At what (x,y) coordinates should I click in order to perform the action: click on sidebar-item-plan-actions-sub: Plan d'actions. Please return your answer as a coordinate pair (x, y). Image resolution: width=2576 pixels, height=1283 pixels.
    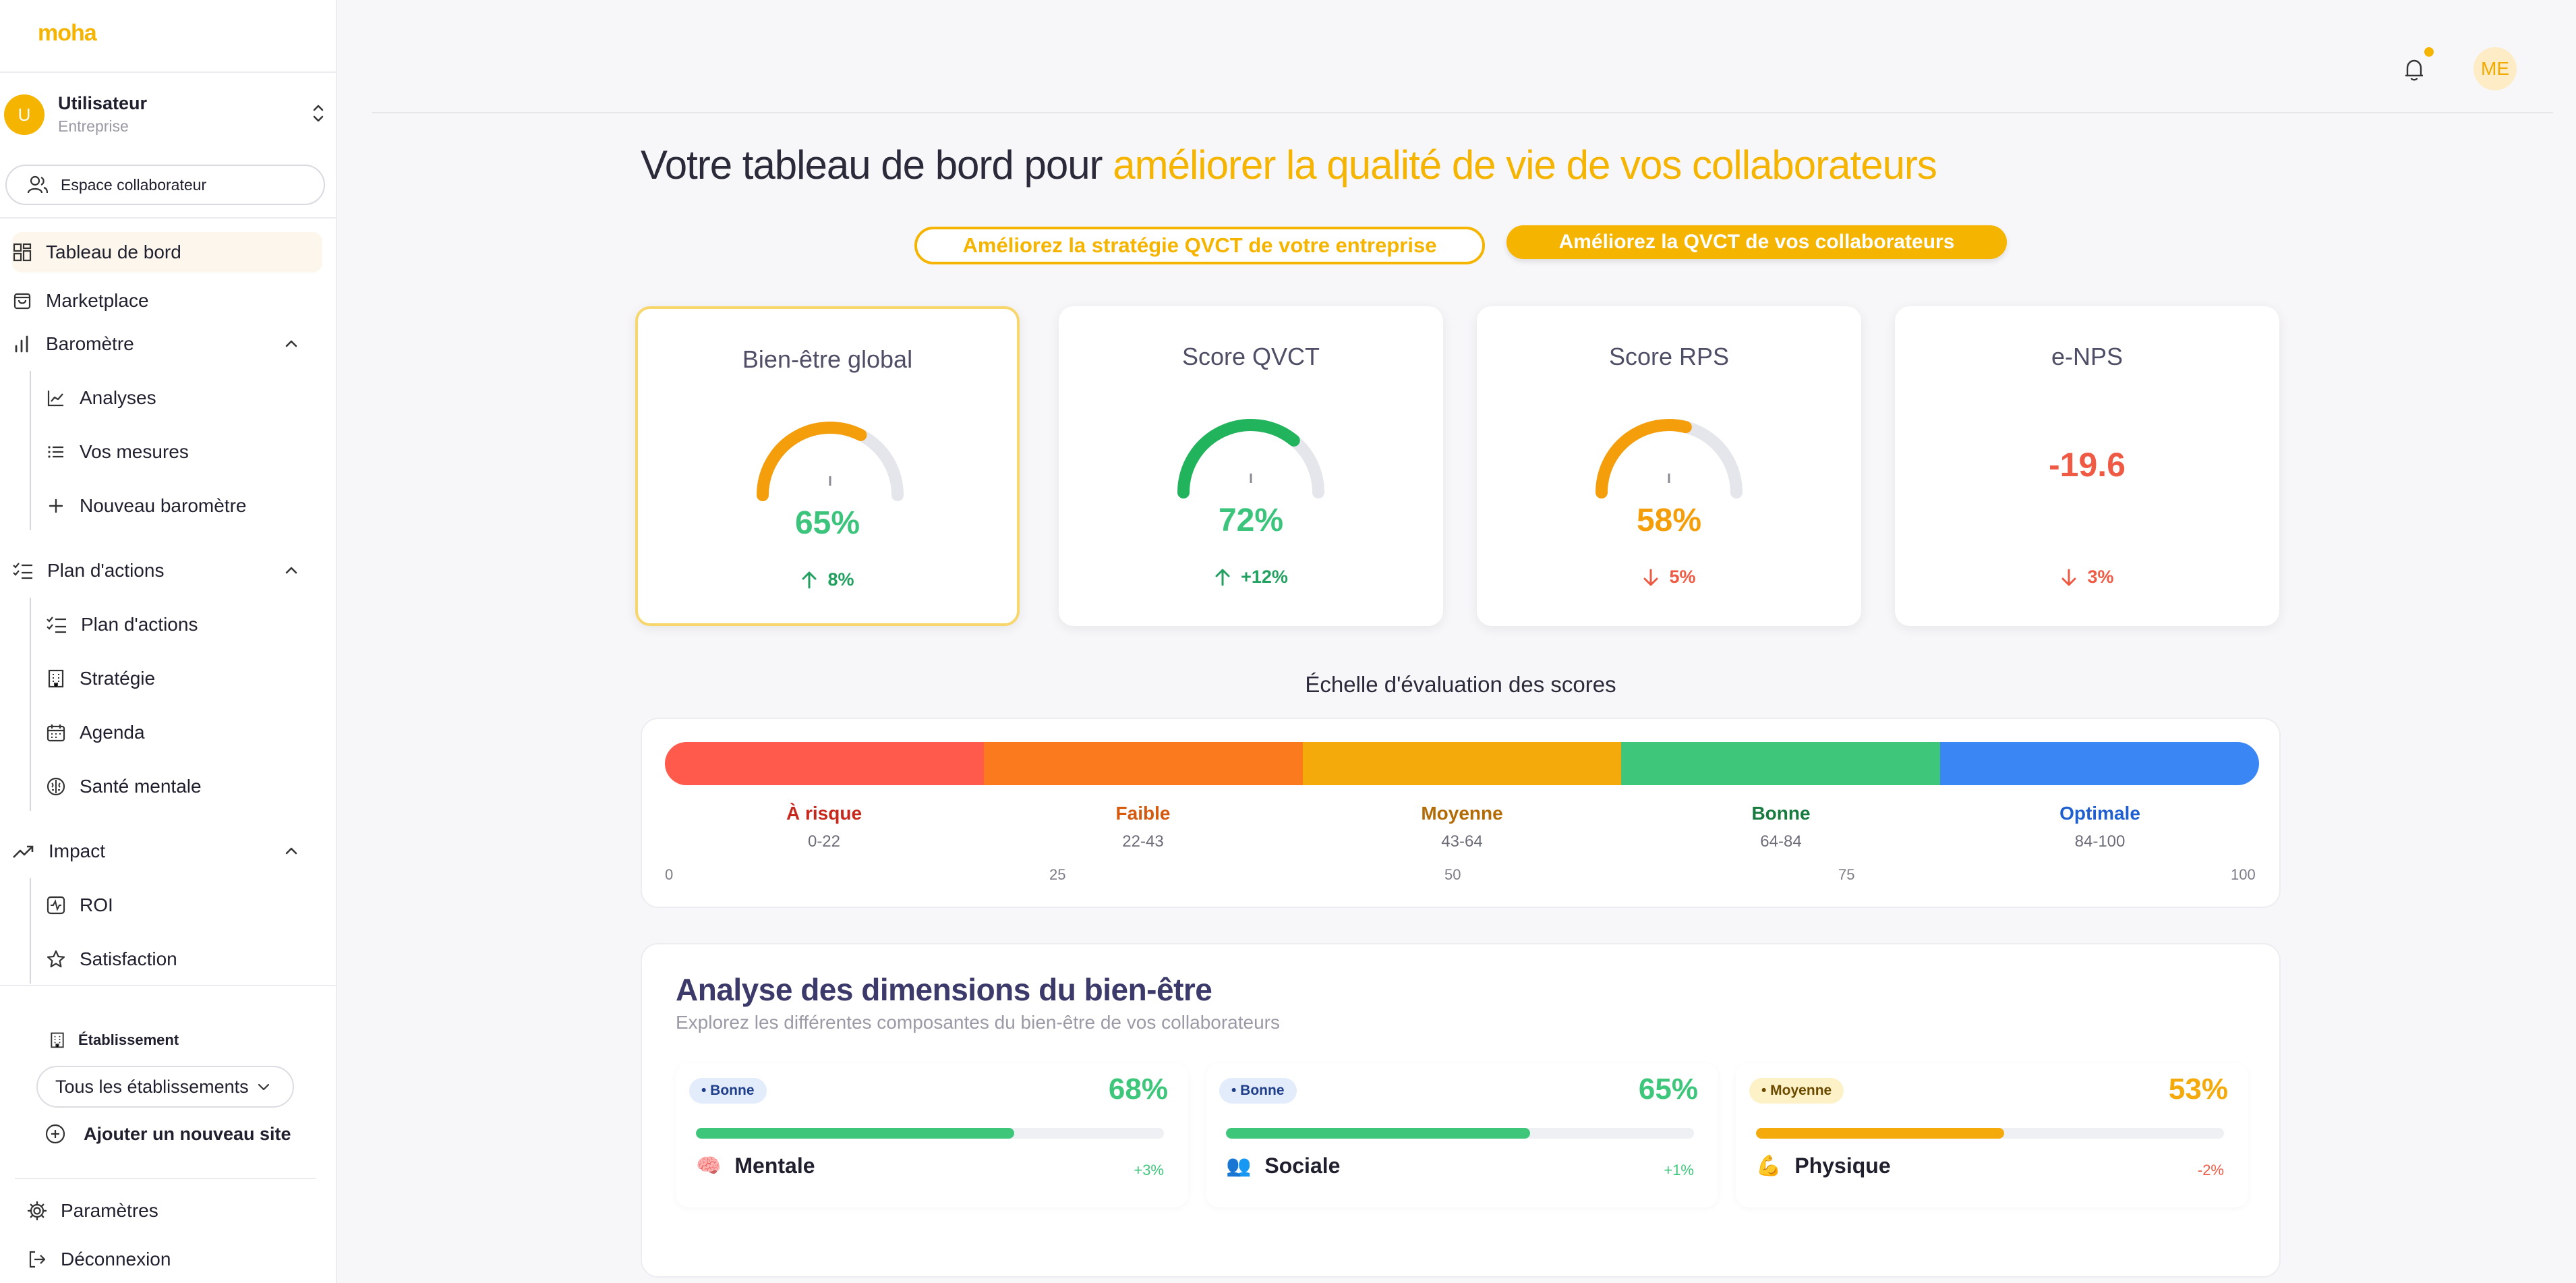
    Looking at the image, I should click on (184, 624).